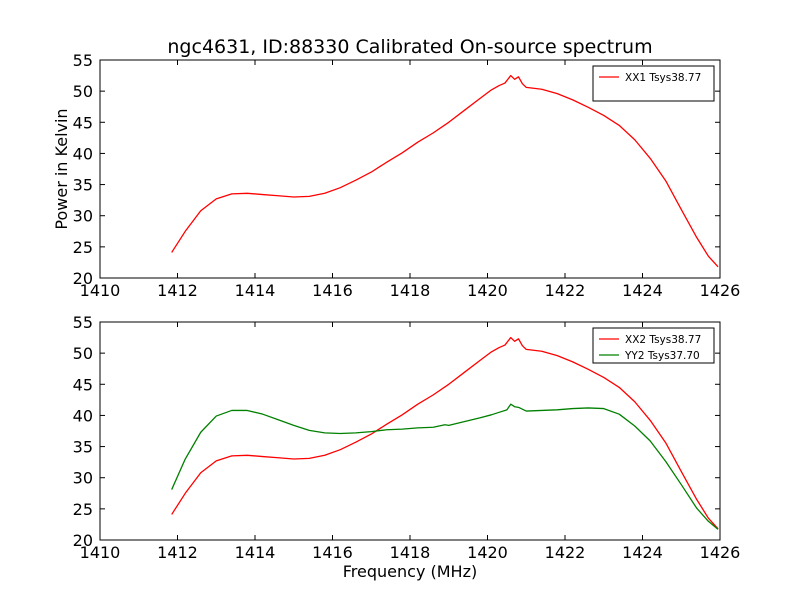  What do you see at coordinates (663, 340) in the screenshot?
I see `legend-label: XX2 Tsys38.77` at bounding box center [663, 340].